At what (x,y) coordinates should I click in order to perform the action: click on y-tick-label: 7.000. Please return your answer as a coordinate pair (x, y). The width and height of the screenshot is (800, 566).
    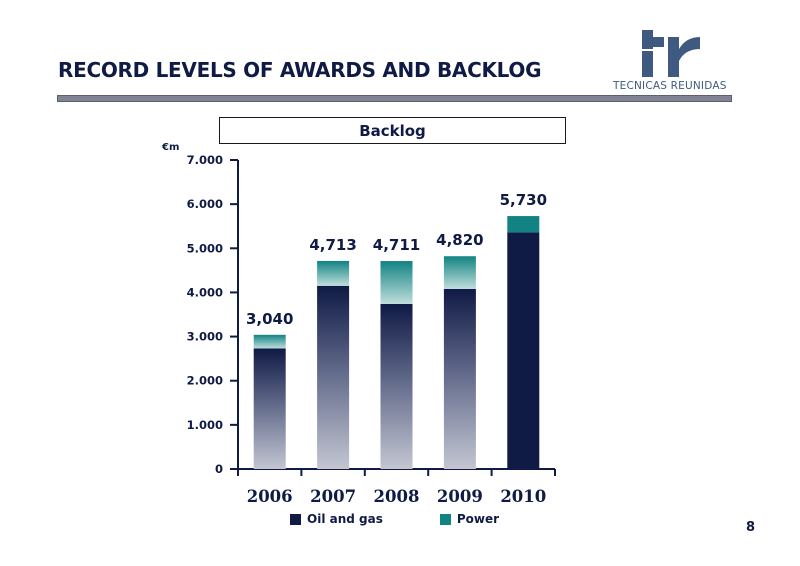
    Looking at the image, I should click on (205, 160).